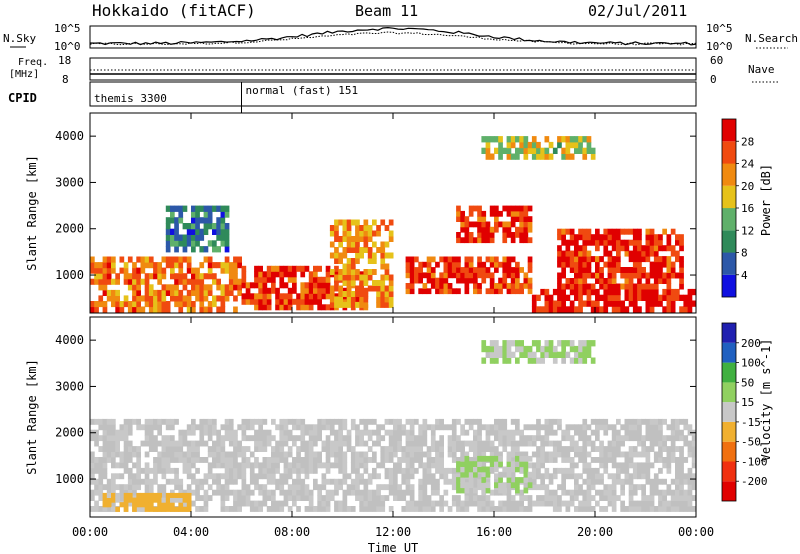  Describe the element at coordinates (729, 152) in the screenshot. I see `colorbar-swatch` at that location.